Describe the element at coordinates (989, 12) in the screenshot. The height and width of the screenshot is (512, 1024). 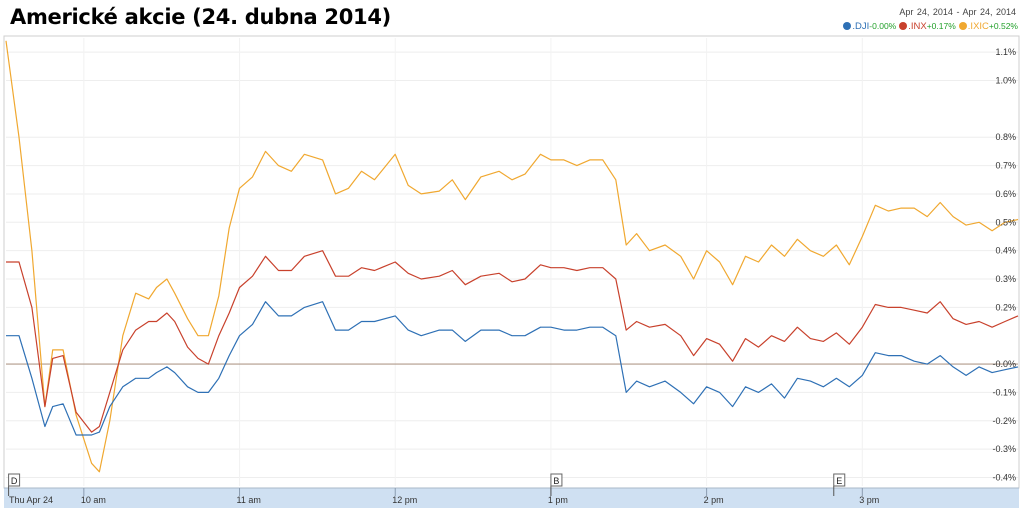
I see `date-range-to: Apr 24, 2014` at that location.